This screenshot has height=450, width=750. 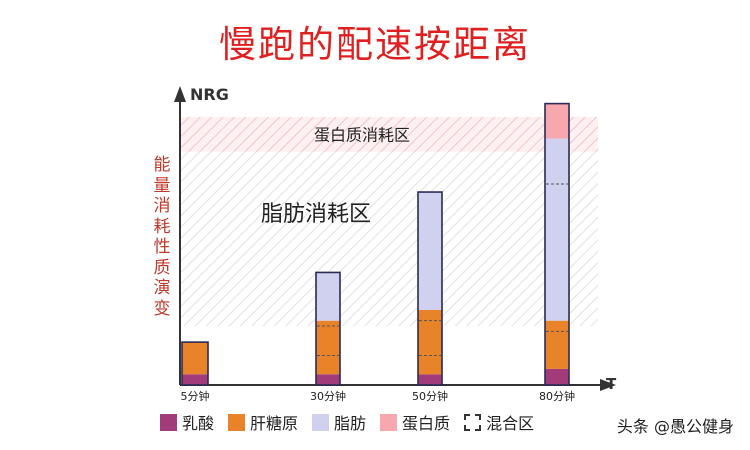 What do you see at coordinates (557, 121) in the screenshot?
I see `bar-segment-protein` at bounding box center [557, 121].